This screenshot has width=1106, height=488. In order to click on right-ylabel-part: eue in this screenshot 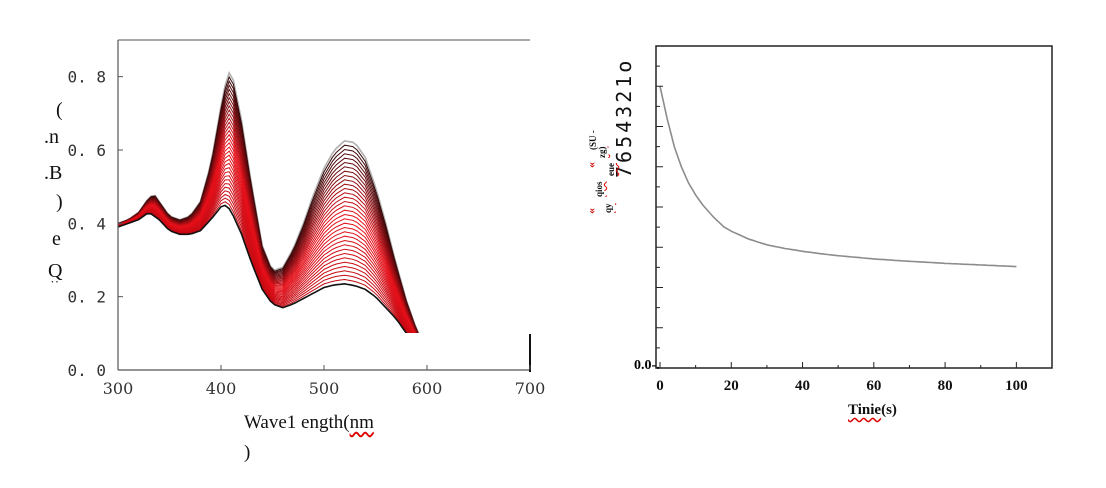, I will do `click(611, 169)`.